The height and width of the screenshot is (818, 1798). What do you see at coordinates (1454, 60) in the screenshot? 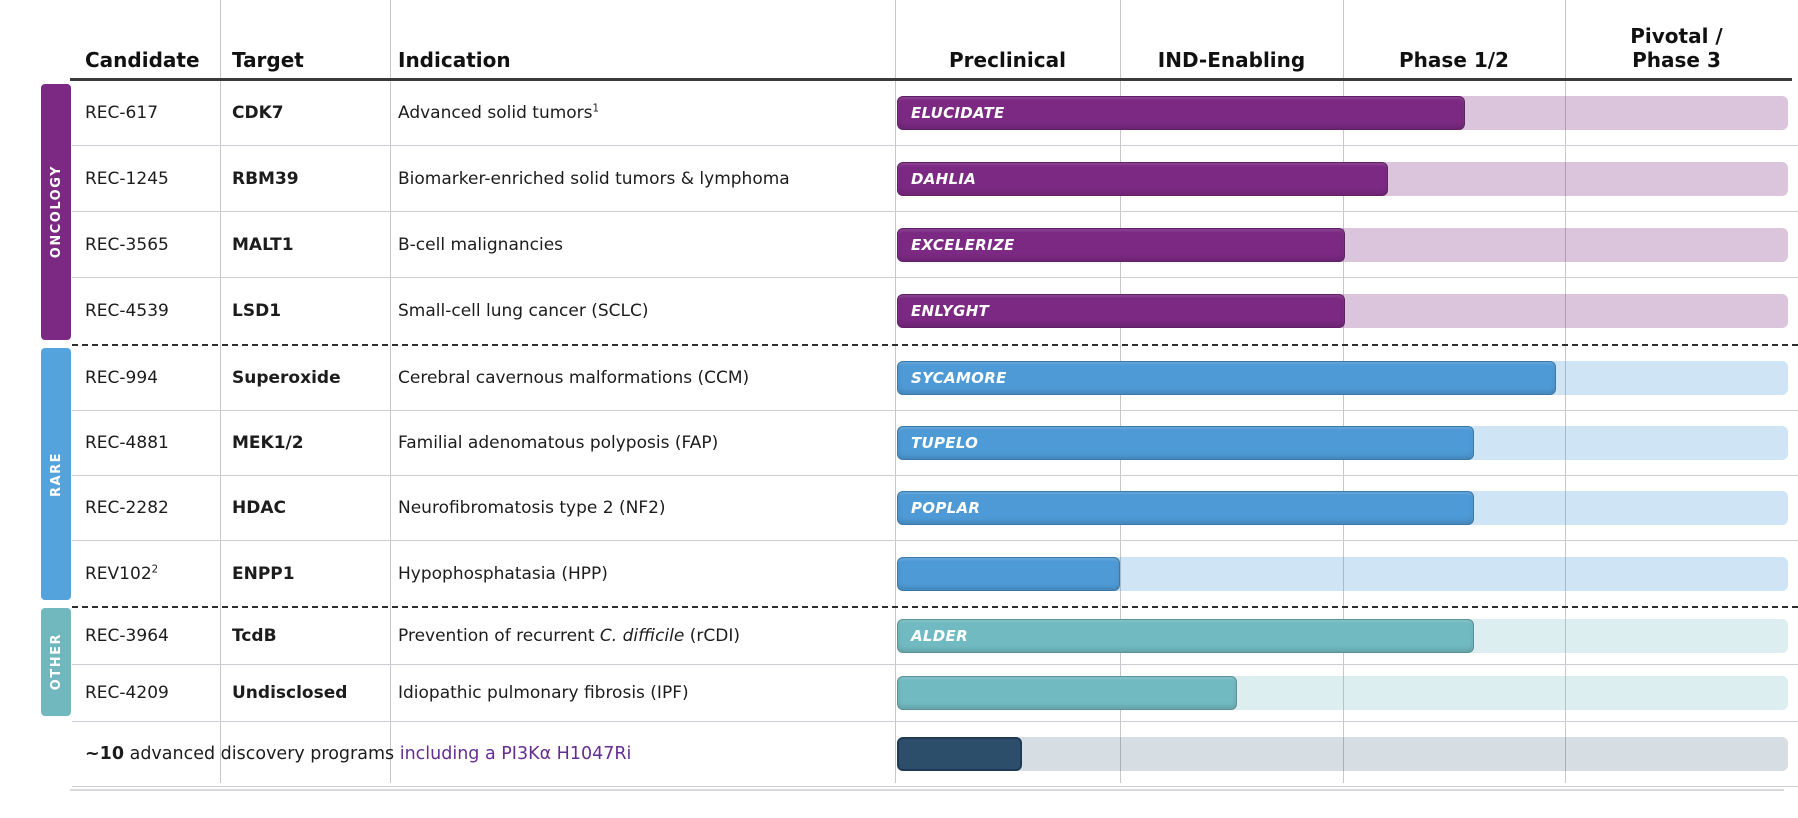
I see `column-header-phase-1-2: Phase 1/2` at bounding box center [1454, 60].